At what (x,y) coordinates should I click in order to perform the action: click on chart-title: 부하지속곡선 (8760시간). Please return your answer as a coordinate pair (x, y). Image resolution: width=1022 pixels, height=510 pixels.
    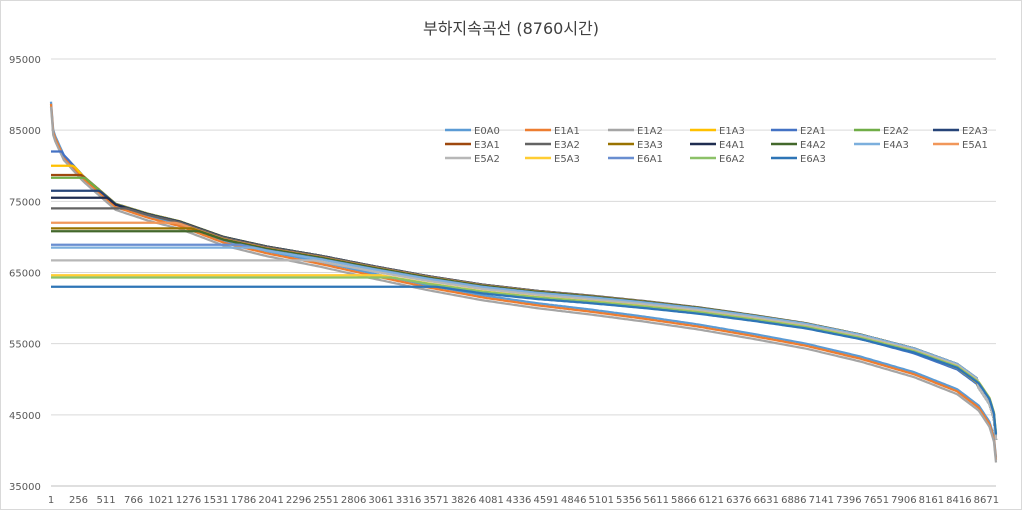
    Looking at the image, I should click on (511, 28).